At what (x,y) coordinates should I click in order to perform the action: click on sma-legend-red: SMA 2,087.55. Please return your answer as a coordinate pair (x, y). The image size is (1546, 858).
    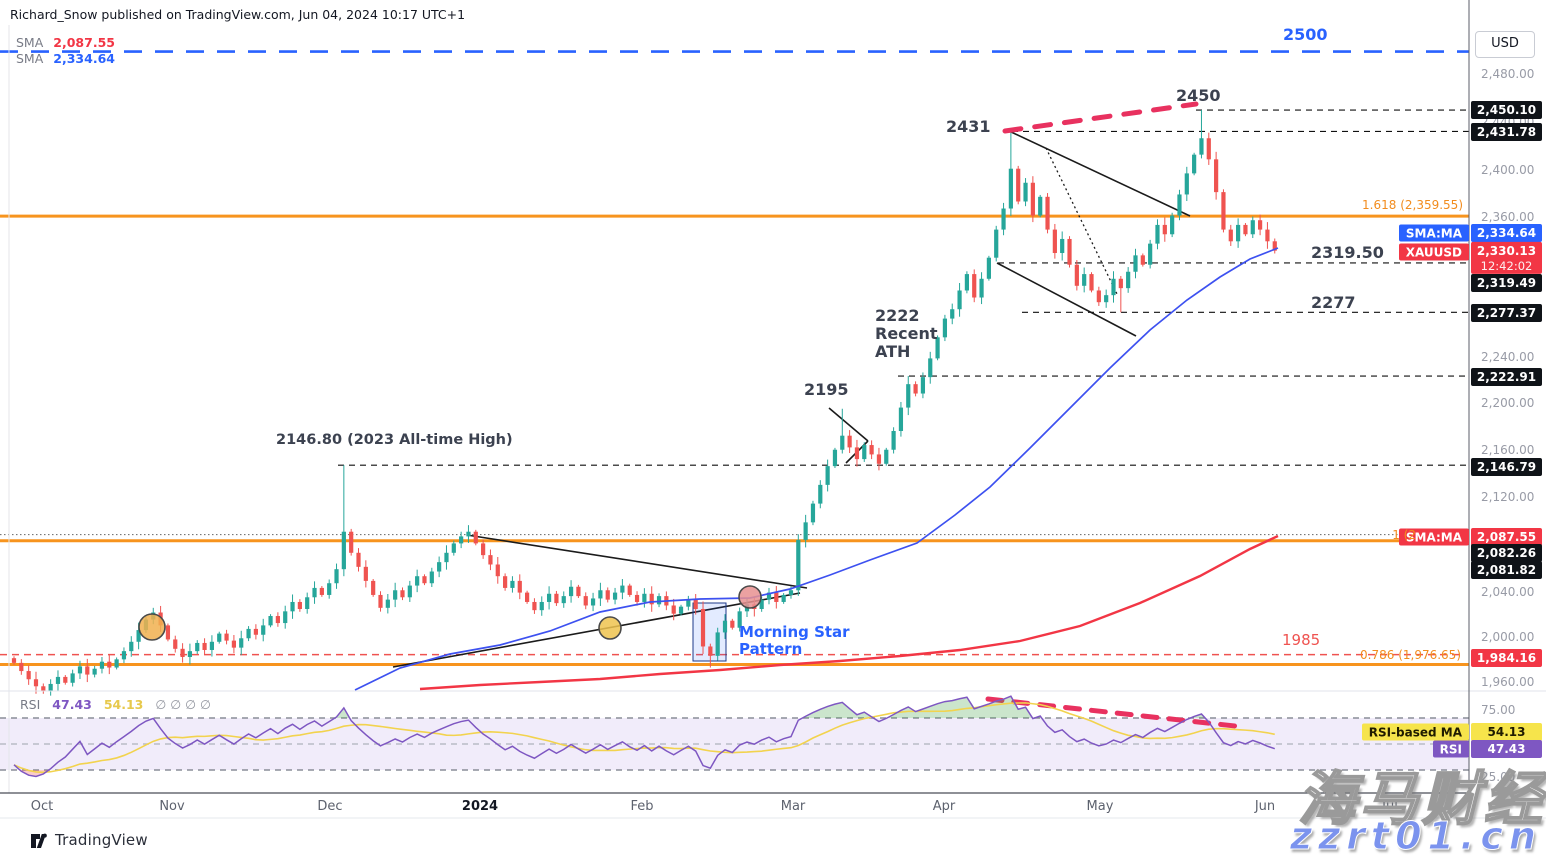
    Looking at the image, I should click on (65, 42).